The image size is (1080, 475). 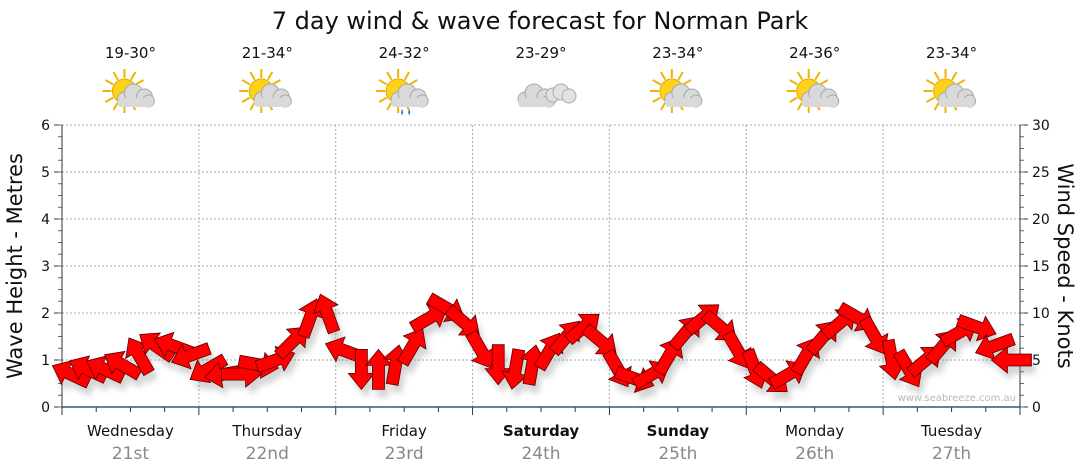 I want to click on day-date: 27th, so click(x=951, y=454).